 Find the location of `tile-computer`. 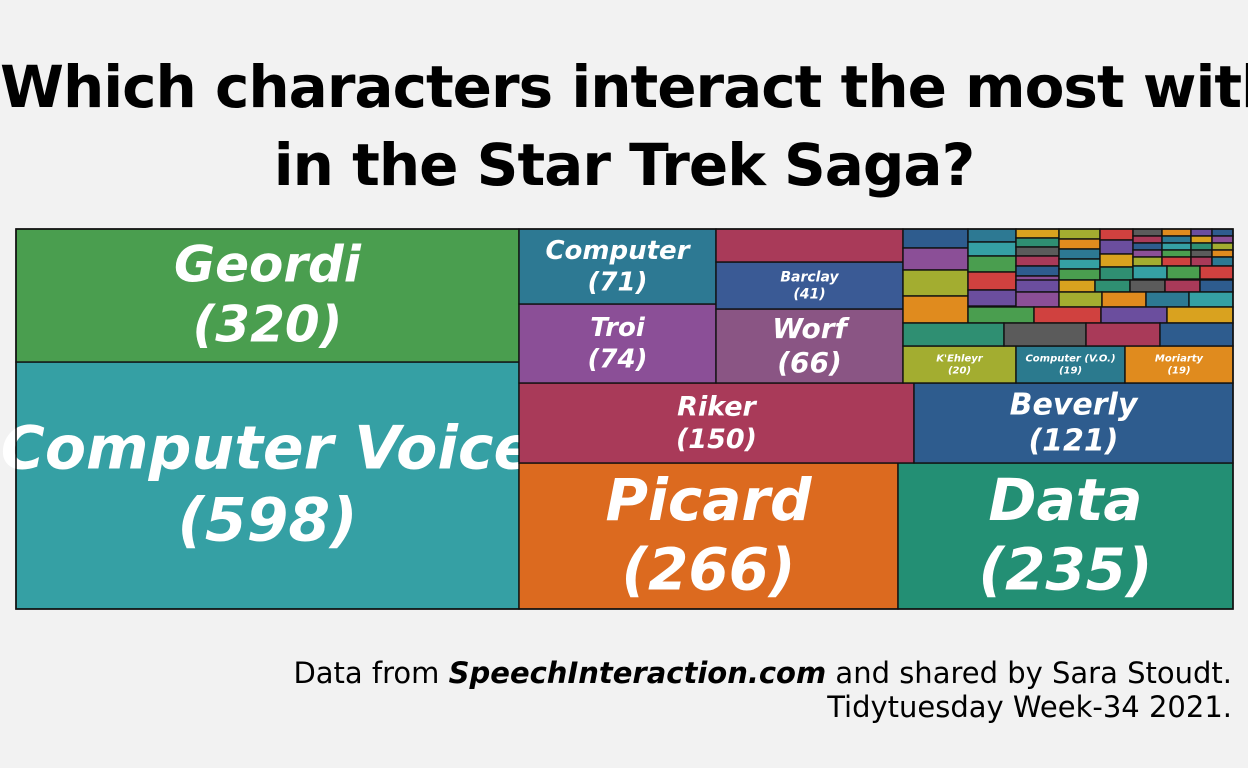

tile-computer is located at coordinates (617, 266).